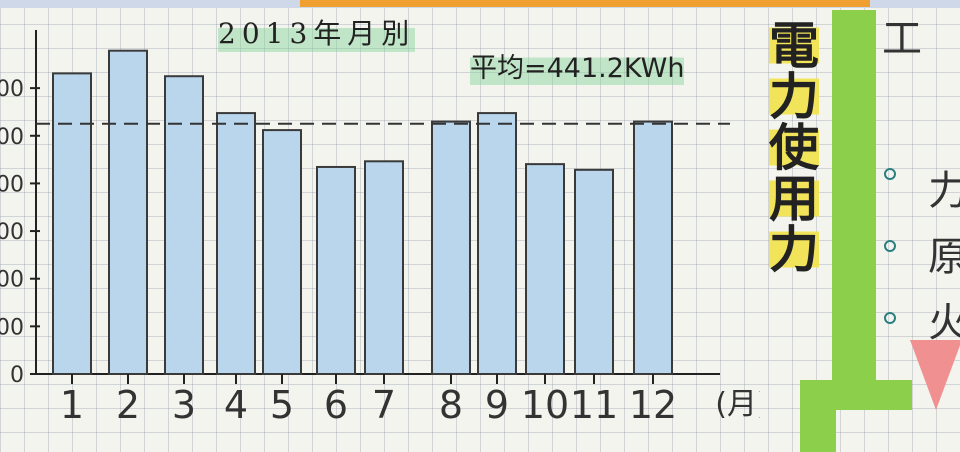  I want to click on y-tick-label: 300, so click(12, 232).